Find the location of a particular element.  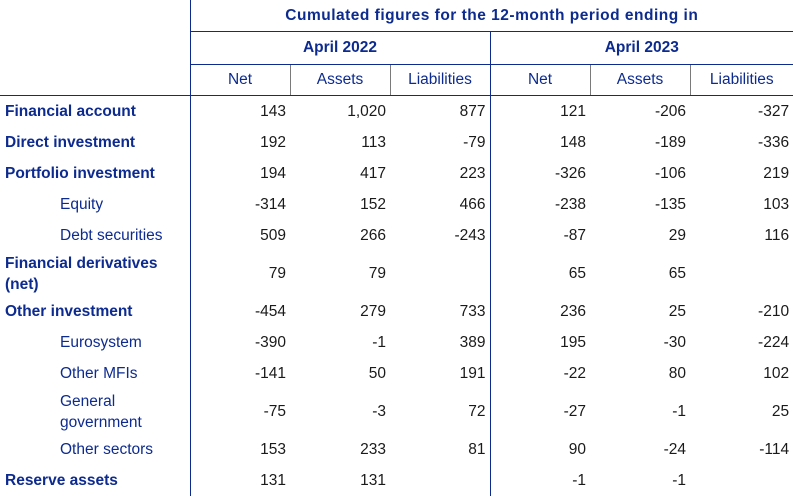

value-cell: 121 is located at coordinates (539, 111).